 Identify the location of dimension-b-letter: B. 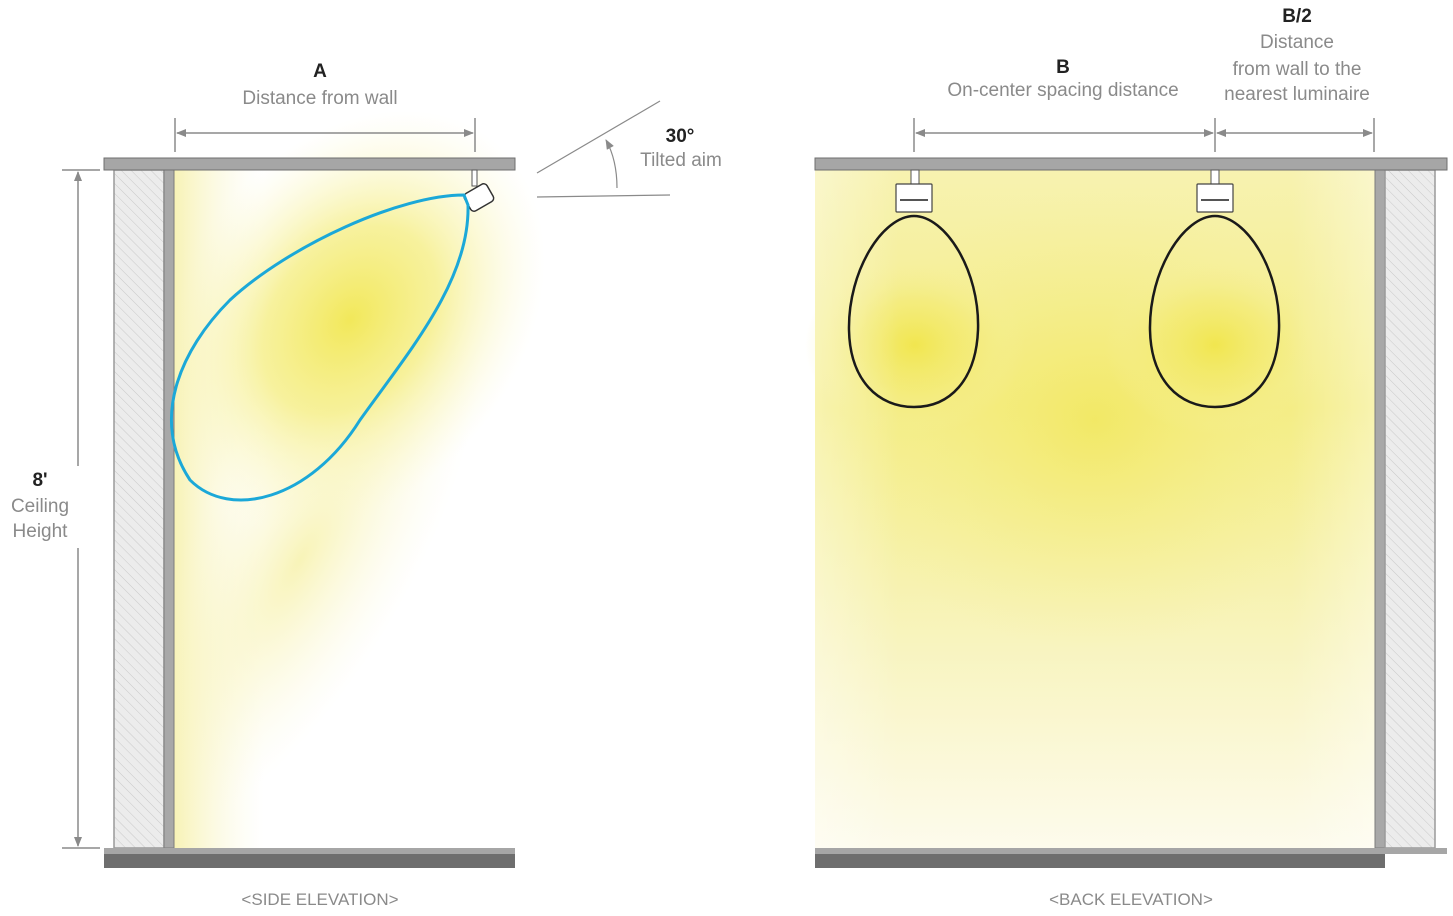
(1063, 67).